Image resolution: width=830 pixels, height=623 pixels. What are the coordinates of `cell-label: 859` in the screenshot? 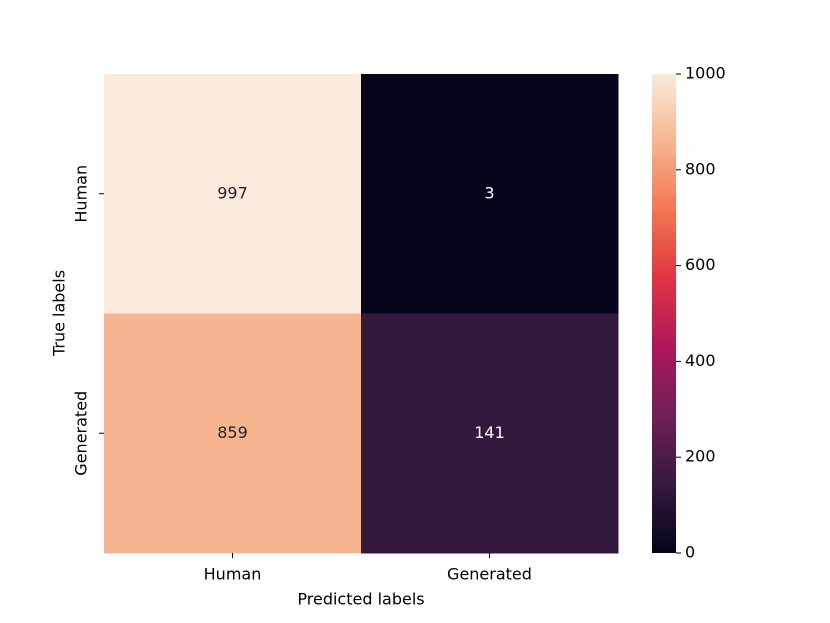 It's located at (232, 432).